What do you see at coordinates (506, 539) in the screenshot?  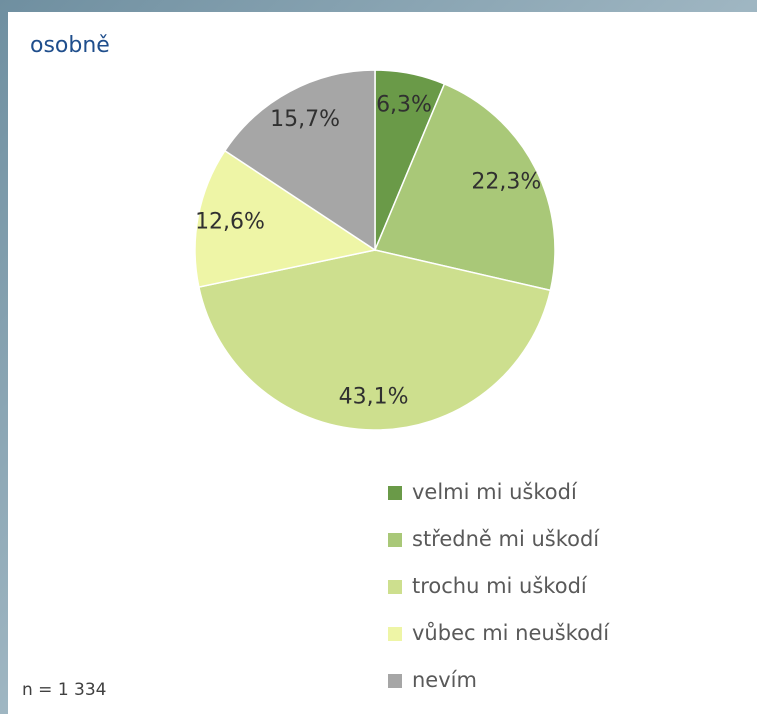 I see `legend-label: středně mi uškodí` at bounding box center [506, 539].